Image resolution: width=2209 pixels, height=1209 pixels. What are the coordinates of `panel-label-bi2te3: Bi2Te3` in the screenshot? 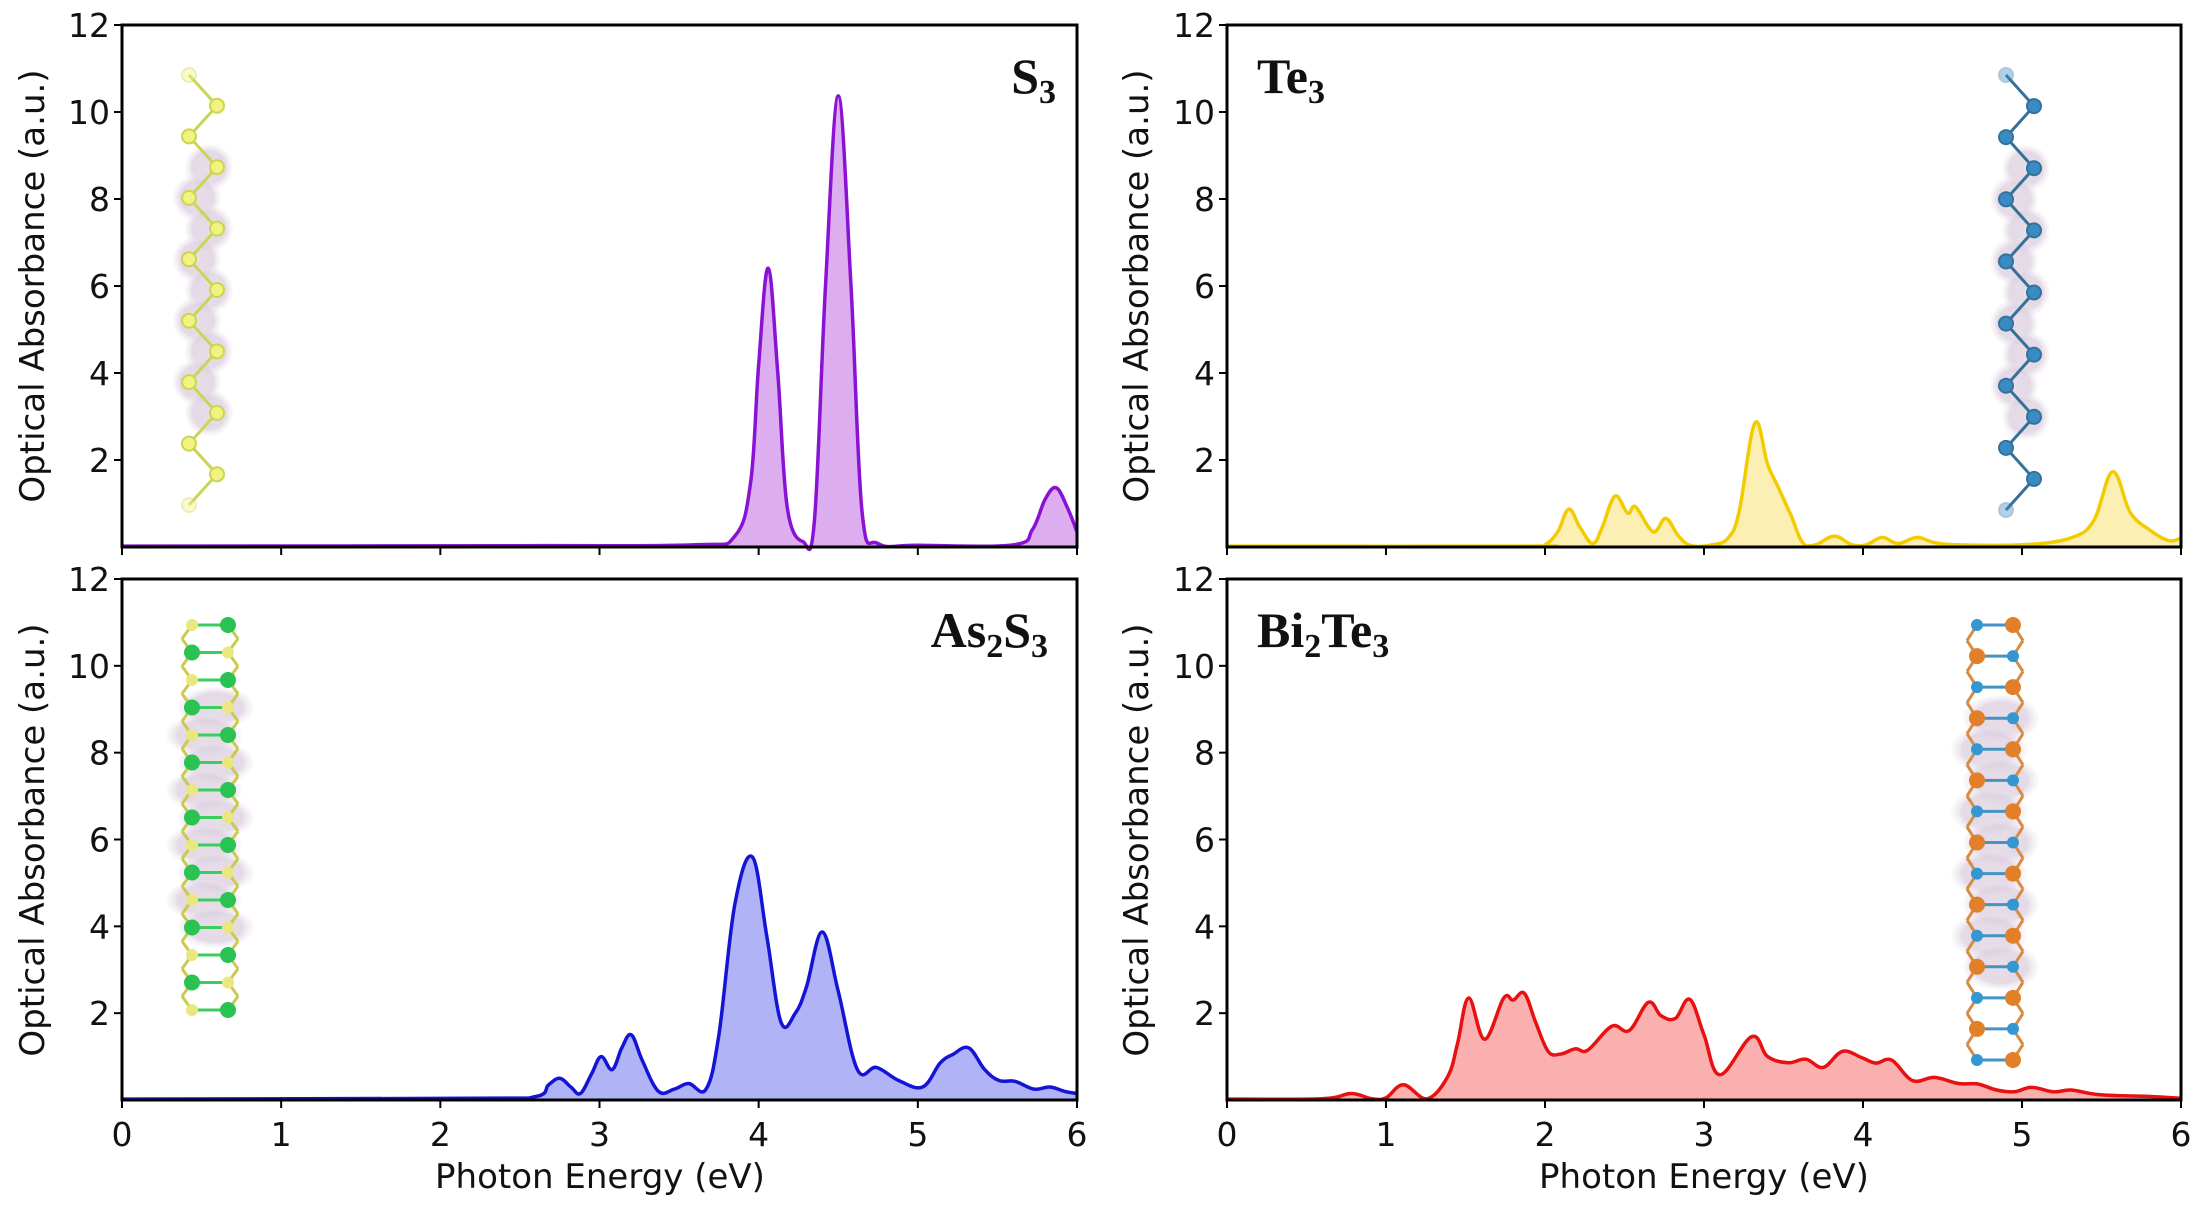 It's located at (1323, 633).